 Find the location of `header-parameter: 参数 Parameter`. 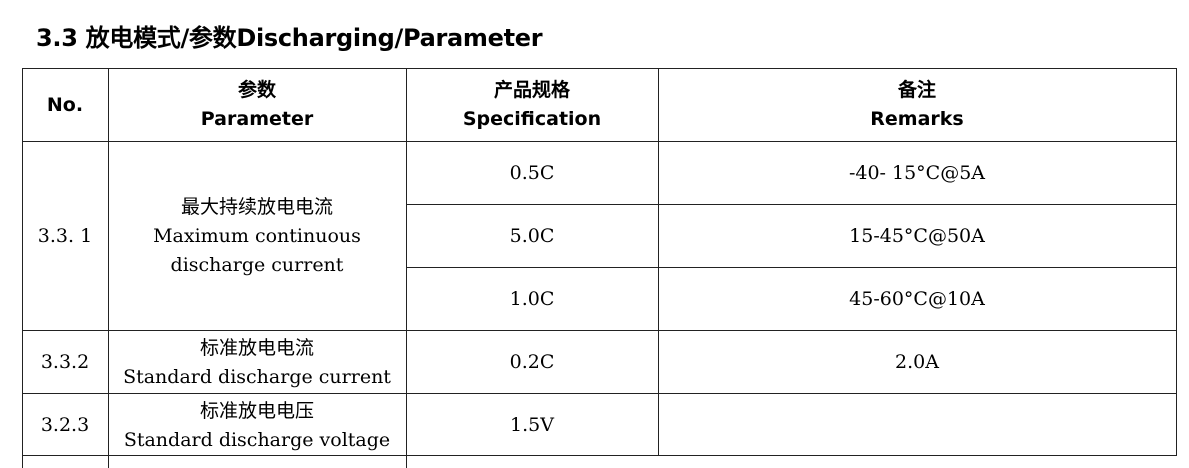

header-parameter: 参数 Parameter is located at coordinates (257, 105).